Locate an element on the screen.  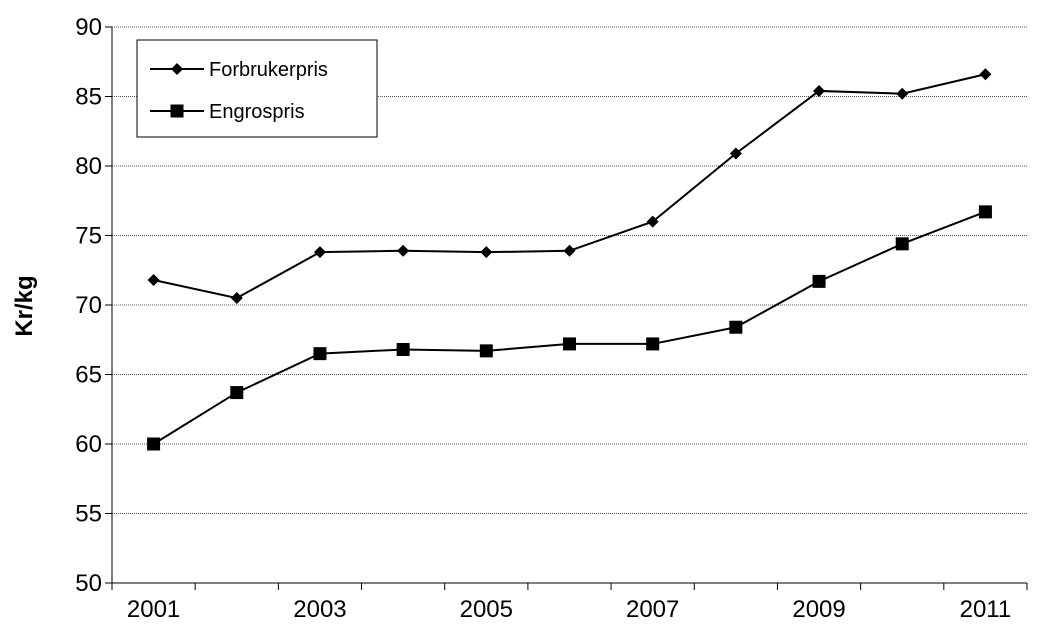
y-tick-label: 70 is located at coordinates (88, 305).